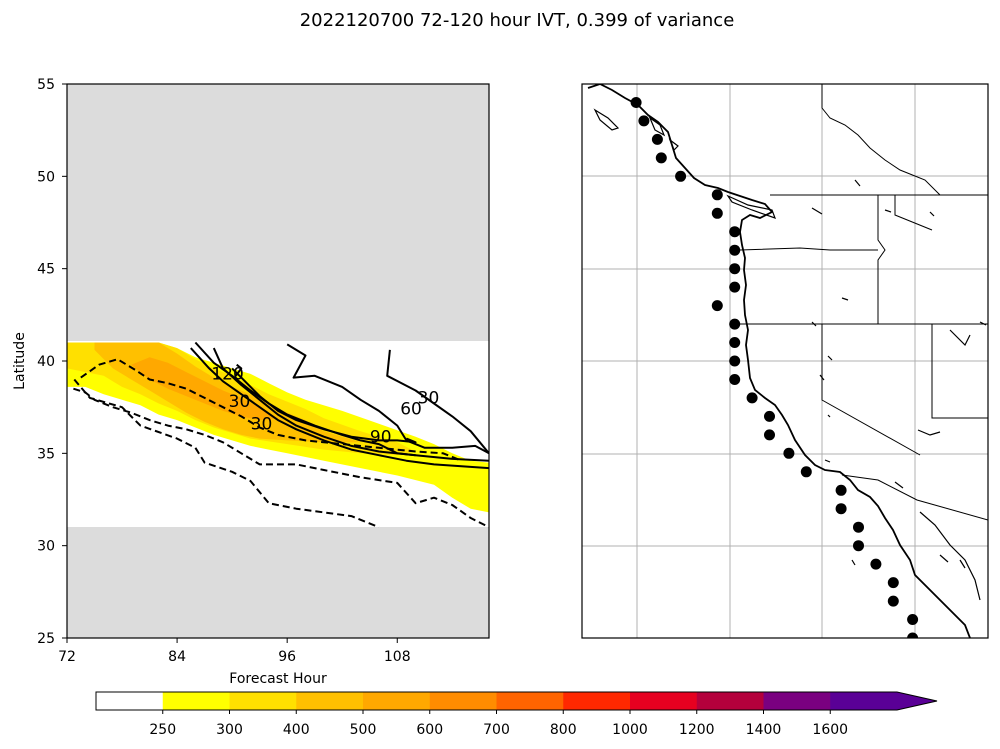 This screenshot has height=749, width=1000. Describe the element at coordinates (229, 730) in the screenshot. I see `colorbar-tick-label: 300` at that location.